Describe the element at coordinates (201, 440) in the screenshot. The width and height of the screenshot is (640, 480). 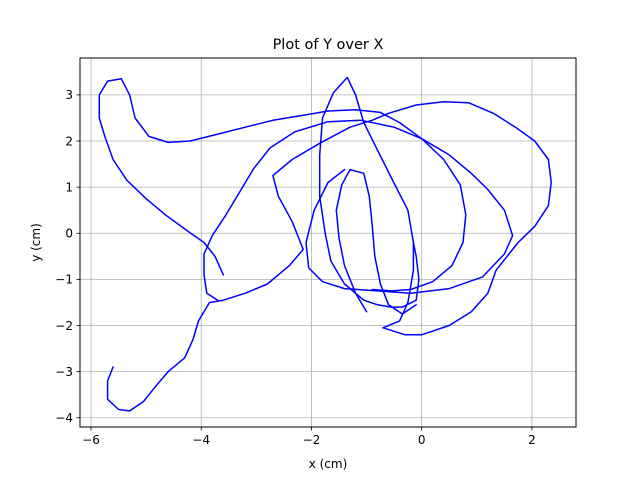
I see `x-tick-label: −4` at that location.